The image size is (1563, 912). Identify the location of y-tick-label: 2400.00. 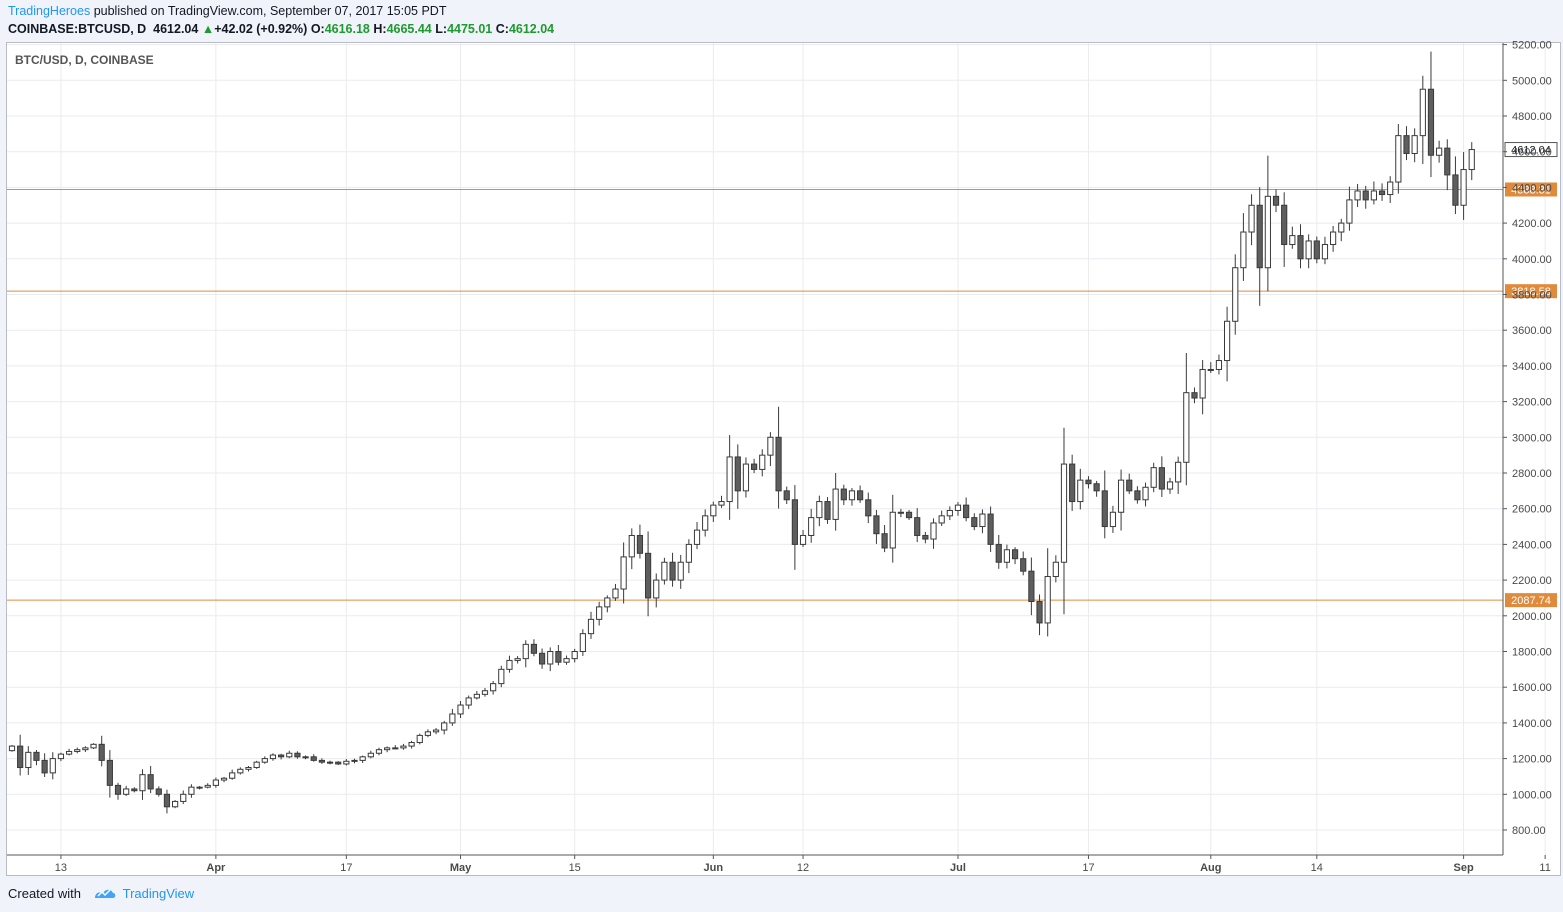
(1532, 545).